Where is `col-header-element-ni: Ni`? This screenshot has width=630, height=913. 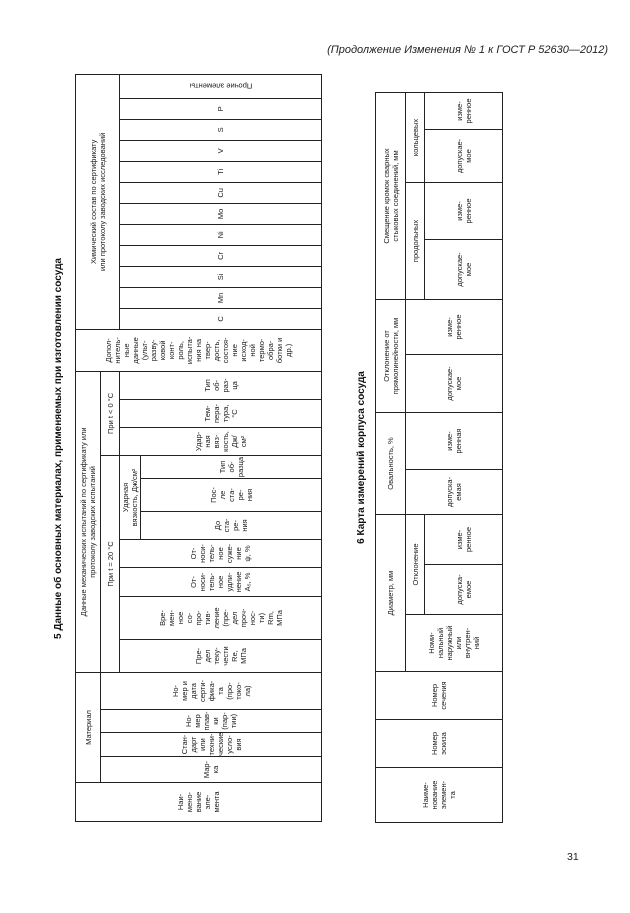 col-header-element-ni: Ni is located at coordinates (220, 235).